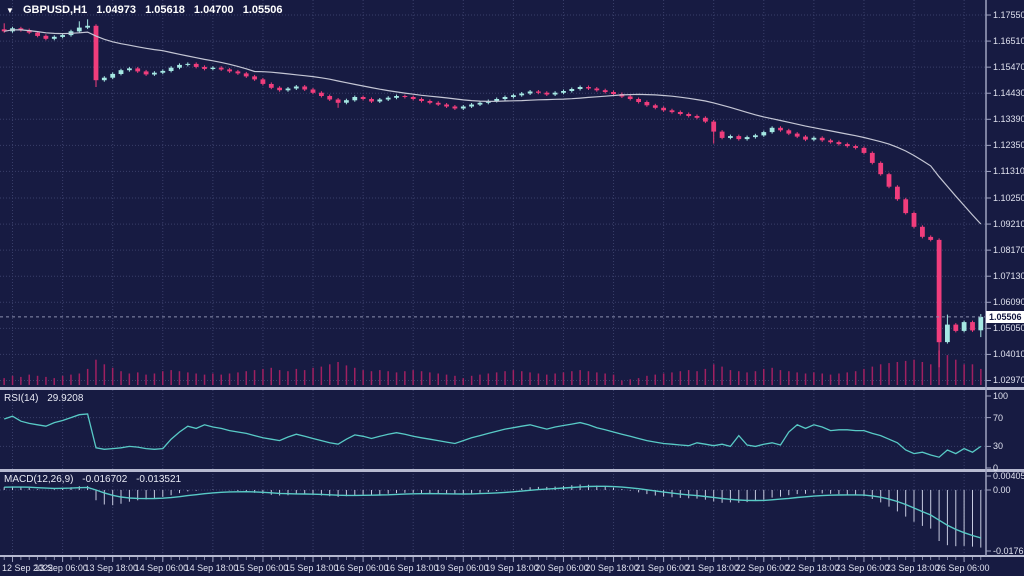 The width and height of the screenshot is (1024, 576). What do you see at coordinates (1008, 41) in the screenshot?
I see `price-axis-label: 1.16510` at bounding box center [1008, 41].